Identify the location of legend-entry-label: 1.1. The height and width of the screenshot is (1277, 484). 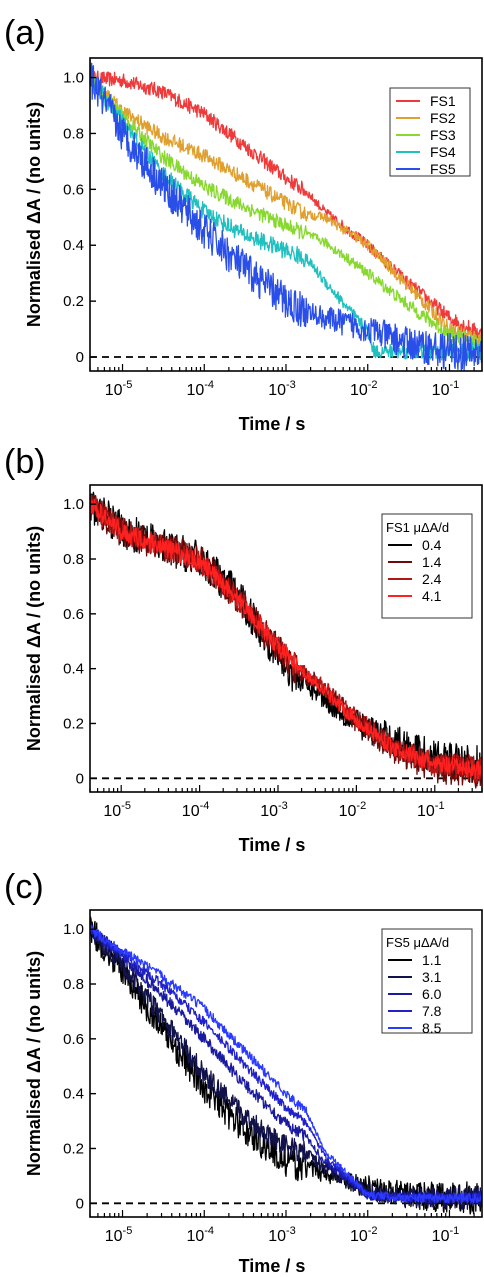
(432, 960).